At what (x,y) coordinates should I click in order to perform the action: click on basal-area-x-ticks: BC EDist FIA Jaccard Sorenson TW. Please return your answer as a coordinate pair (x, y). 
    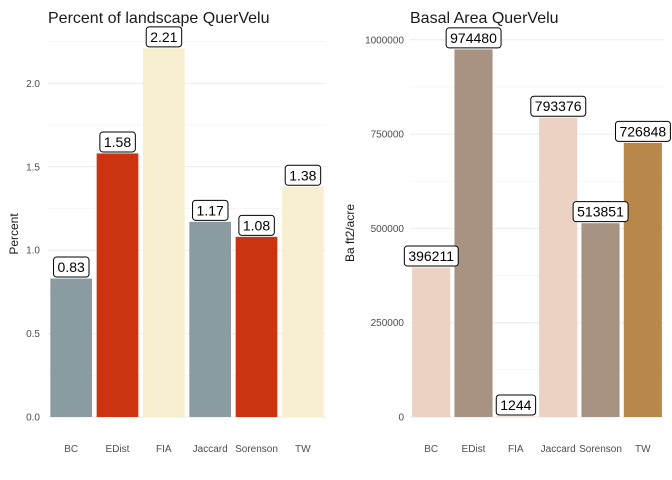
    Looking at the image, I should click on (537, 449).